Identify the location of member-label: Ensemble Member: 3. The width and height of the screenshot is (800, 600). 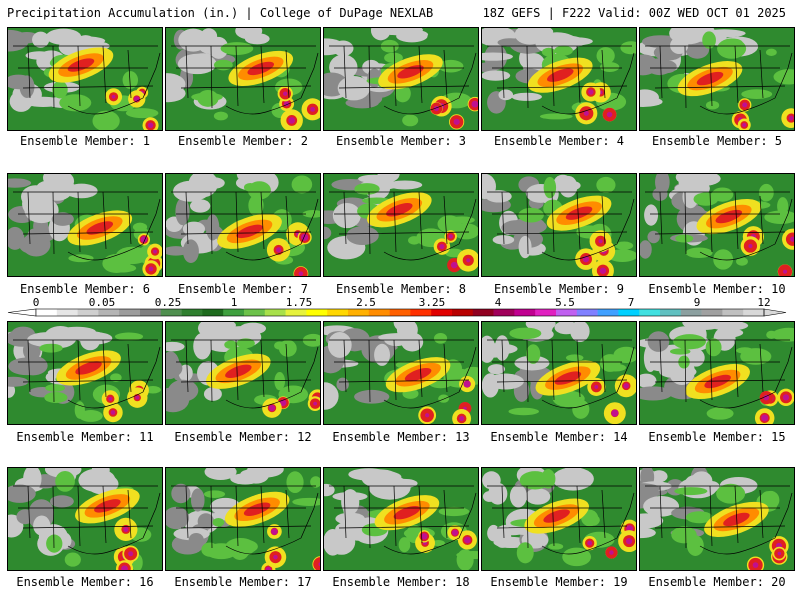
(401, 141).